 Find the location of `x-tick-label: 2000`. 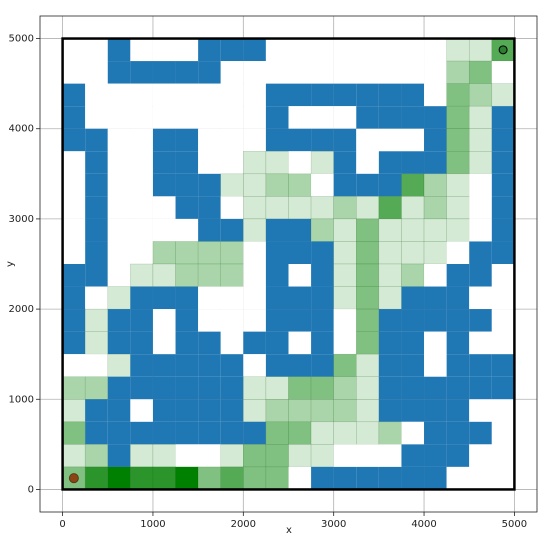

x-tick-label: 2000 is located at coordinates (243, 524).